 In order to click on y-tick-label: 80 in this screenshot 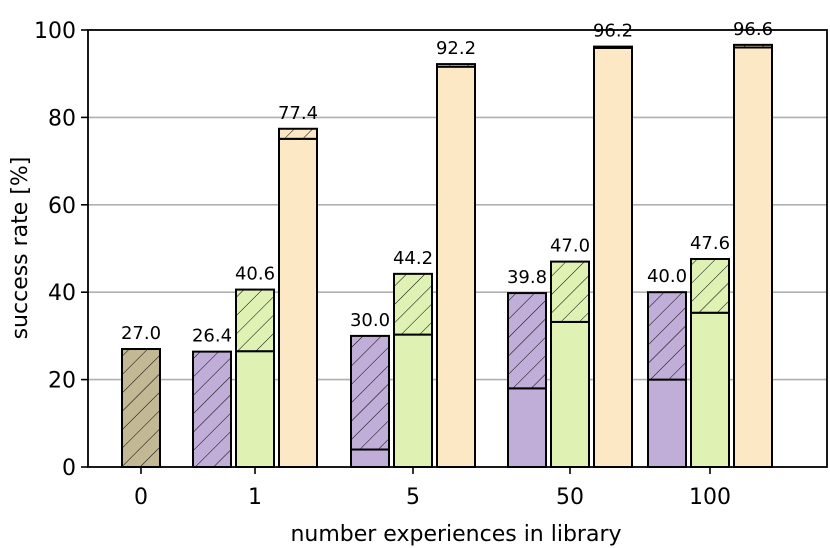, I will do `click(62, 118)`.